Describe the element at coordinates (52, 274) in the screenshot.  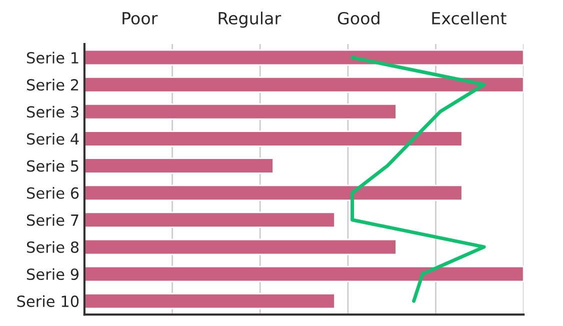
I see `y-tick-label: Serie 9` at that location.